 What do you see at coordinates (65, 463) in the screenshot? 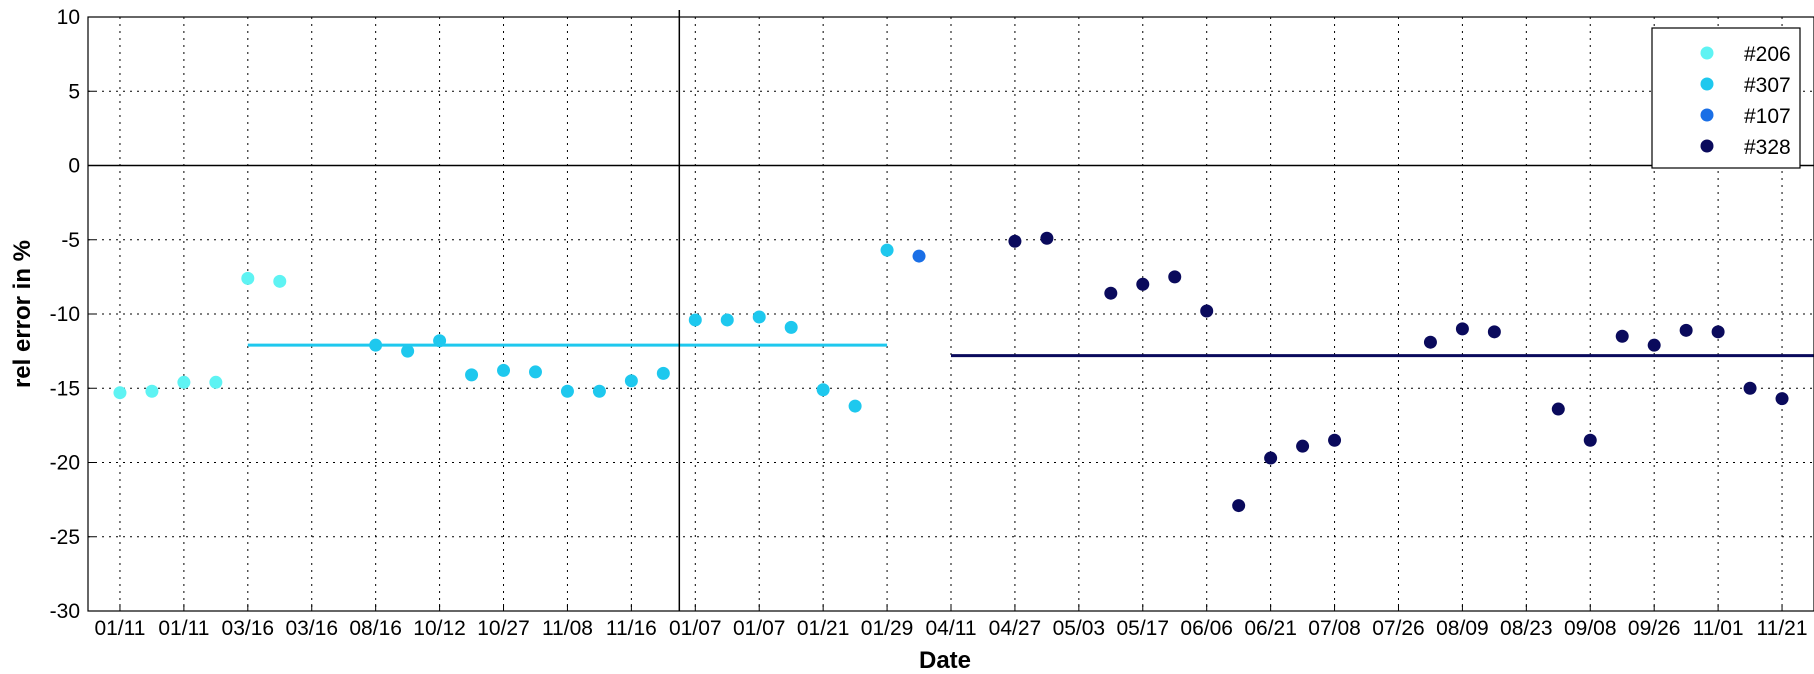
I see `y-tick-label: -20` at bounding box center [65, 463].